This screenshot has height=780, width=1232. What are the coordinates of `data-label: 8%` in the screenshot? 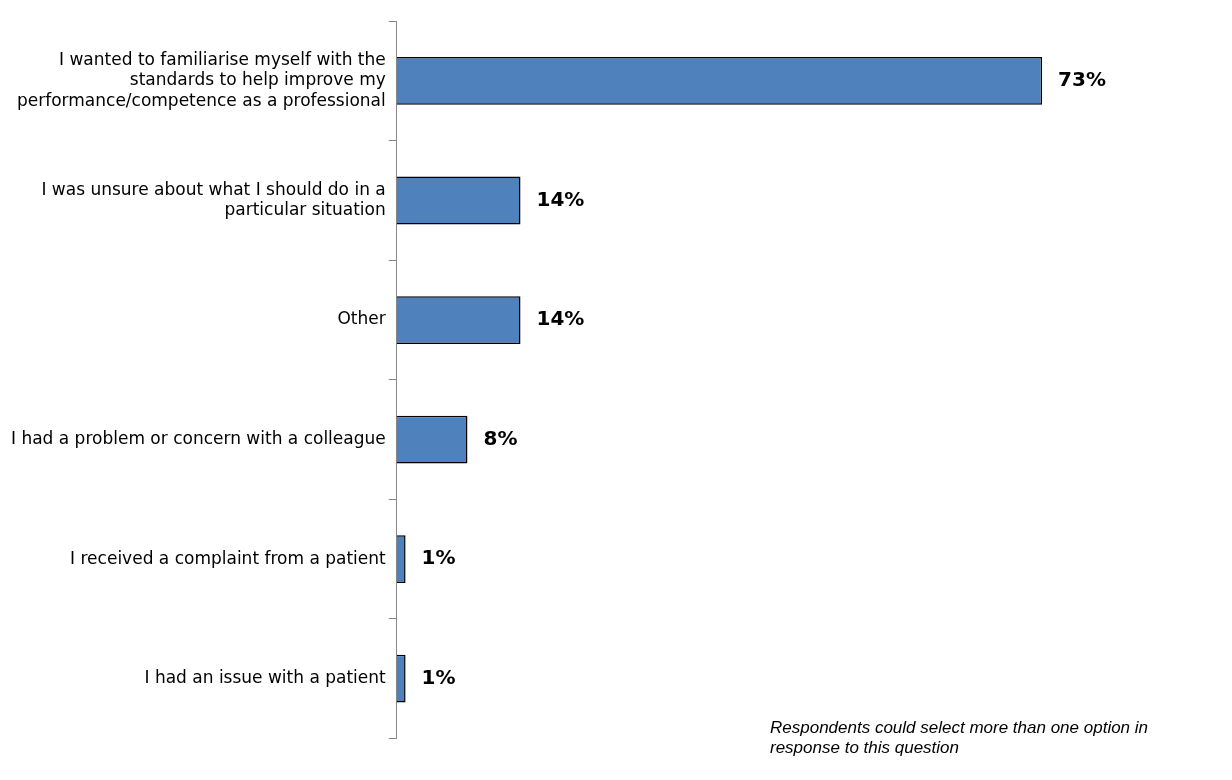 It's located at (500, 437).